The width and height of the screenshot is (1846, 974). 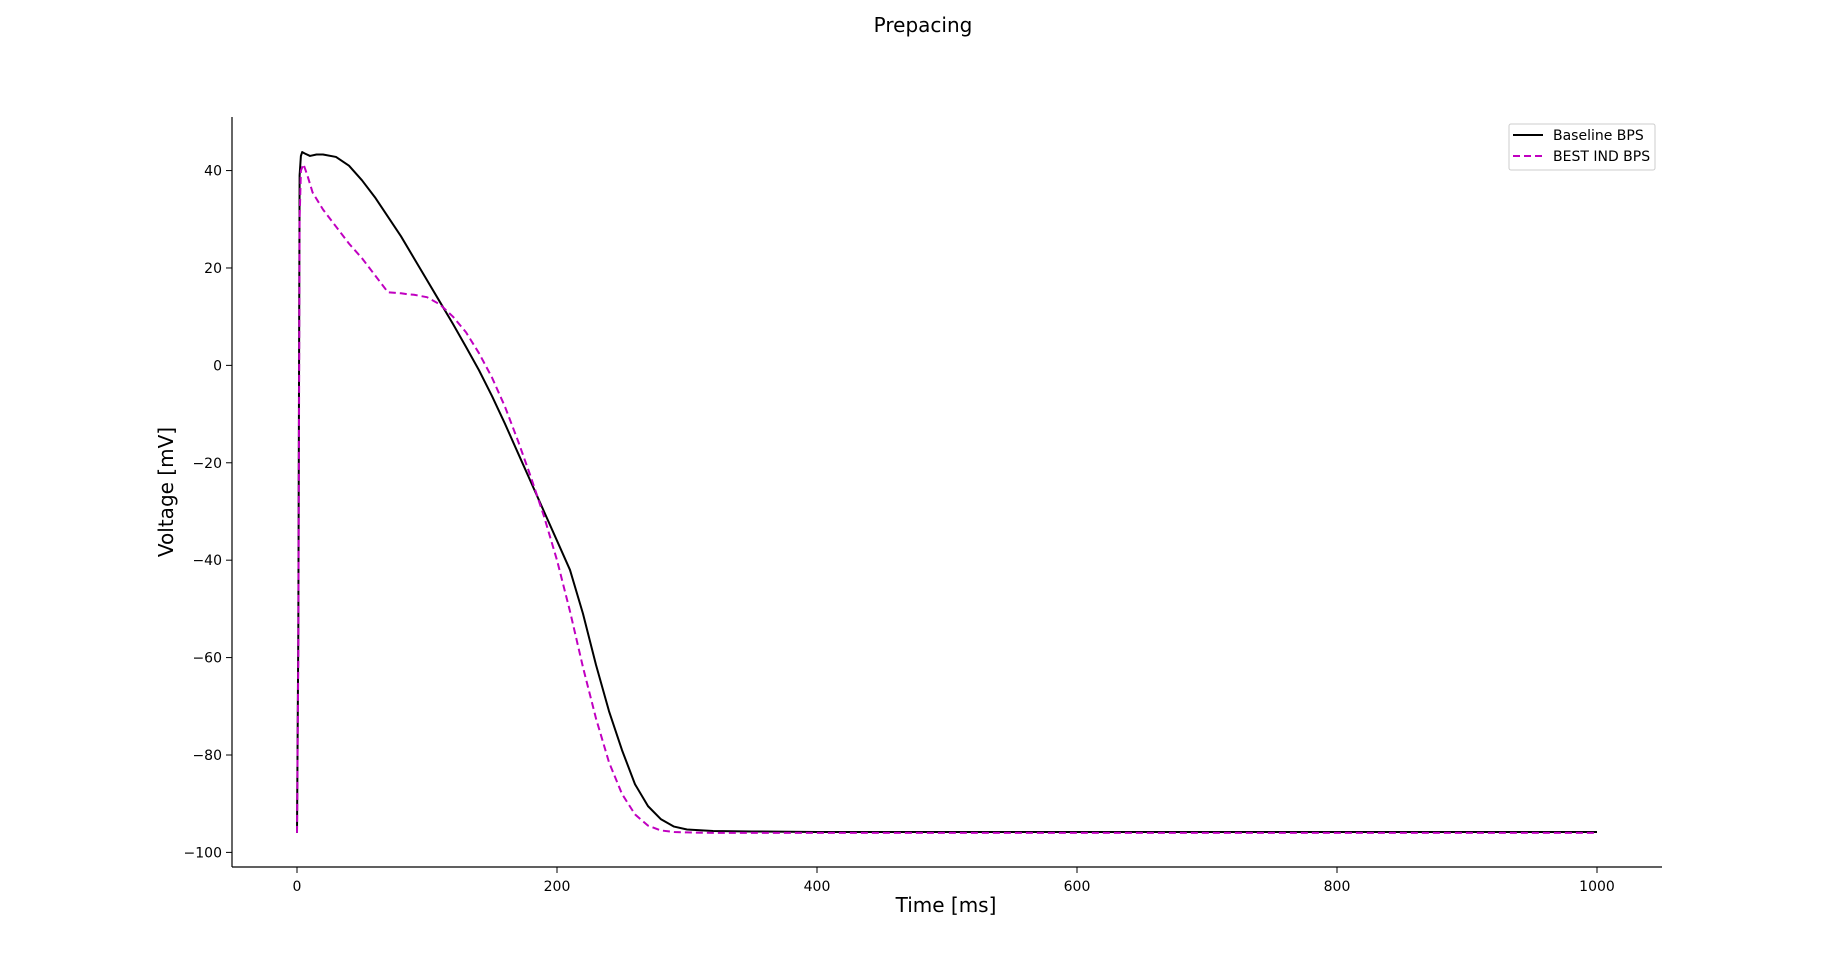 What do you see at coordinates (954, 881) in the screenshot?
I see `x-ticks: 0 200 400 600 800 1000` at bounding box center [954, 881].